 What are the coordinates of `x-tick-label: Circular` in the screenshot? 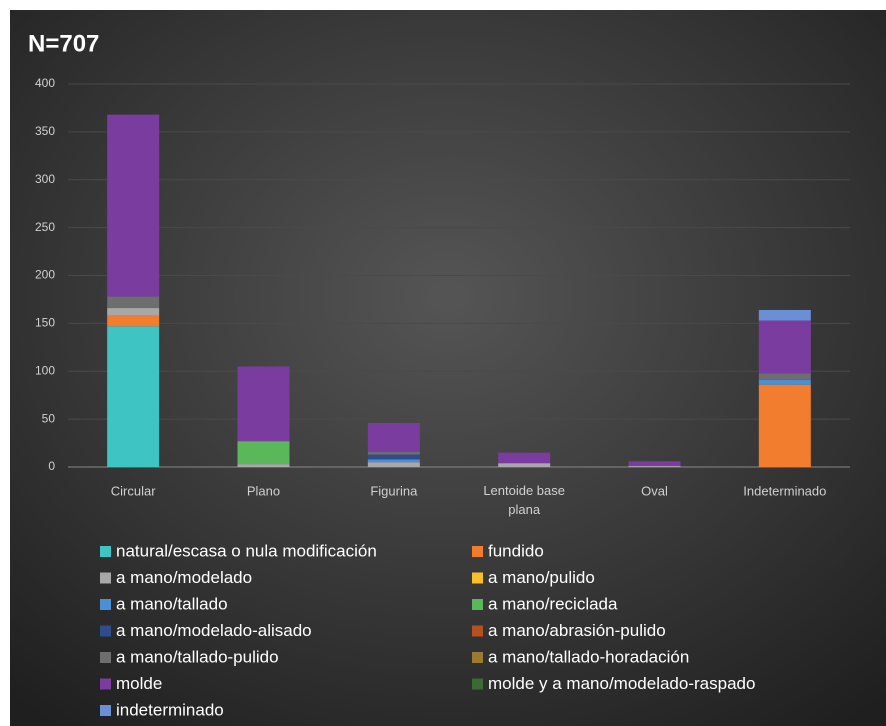 It's located at (133, 490).